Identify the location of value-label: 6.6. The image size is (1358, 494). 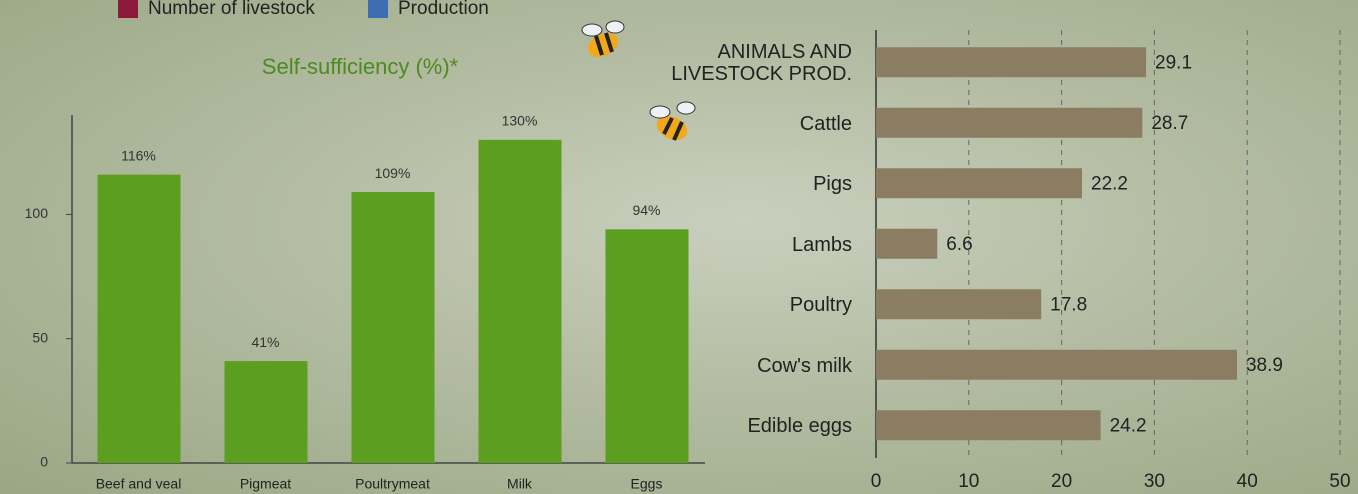
(959, 244).